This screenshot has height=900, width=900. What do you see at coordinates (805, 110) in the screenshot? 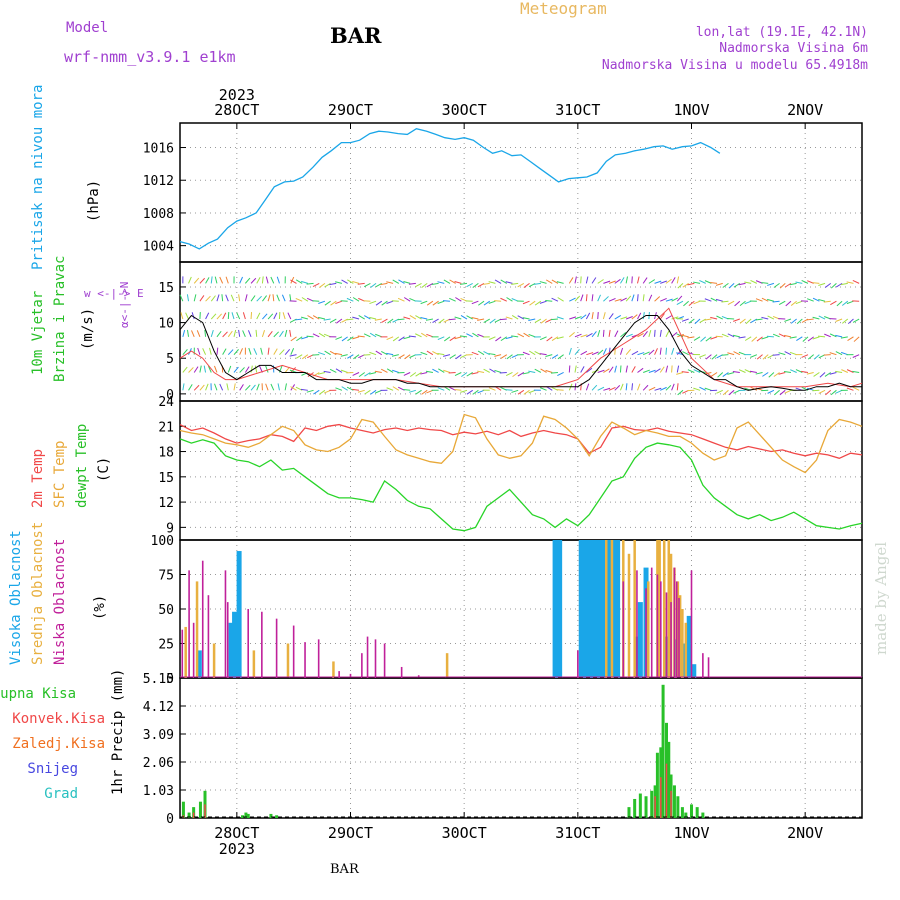
I see `xtick-label-top: 2NOV` at bounding box center [805, 110].